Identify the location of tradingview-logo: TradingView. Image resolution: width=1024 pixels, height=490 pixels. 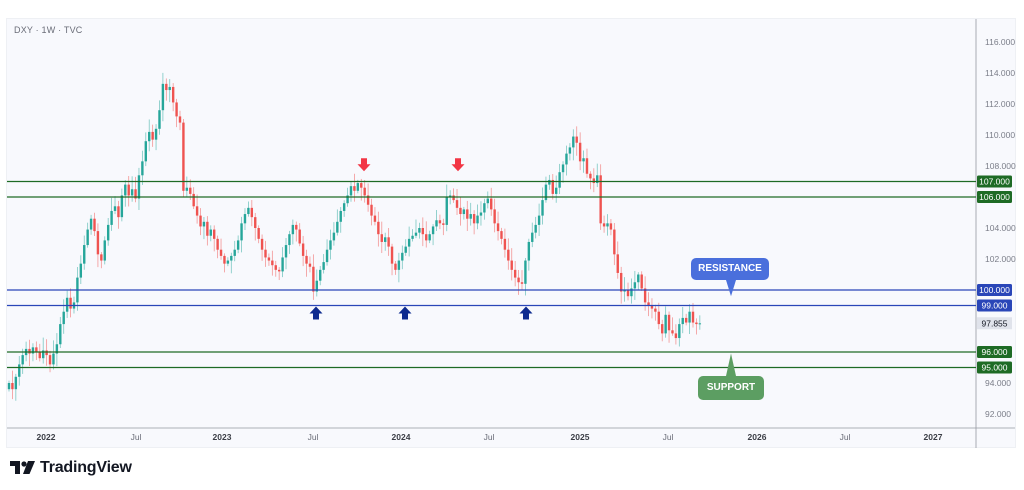
(71, 468).